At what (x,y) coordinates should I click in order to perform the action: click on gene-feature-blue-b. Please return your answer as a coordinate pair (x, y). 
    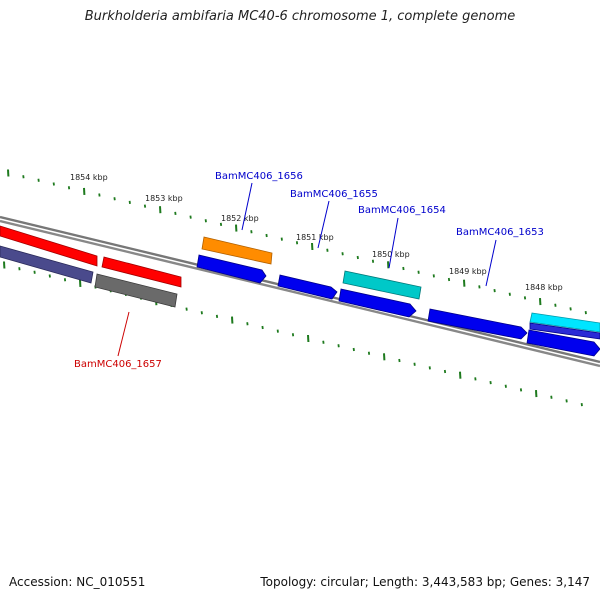
    Looking at the image, I should click on (564, 331).